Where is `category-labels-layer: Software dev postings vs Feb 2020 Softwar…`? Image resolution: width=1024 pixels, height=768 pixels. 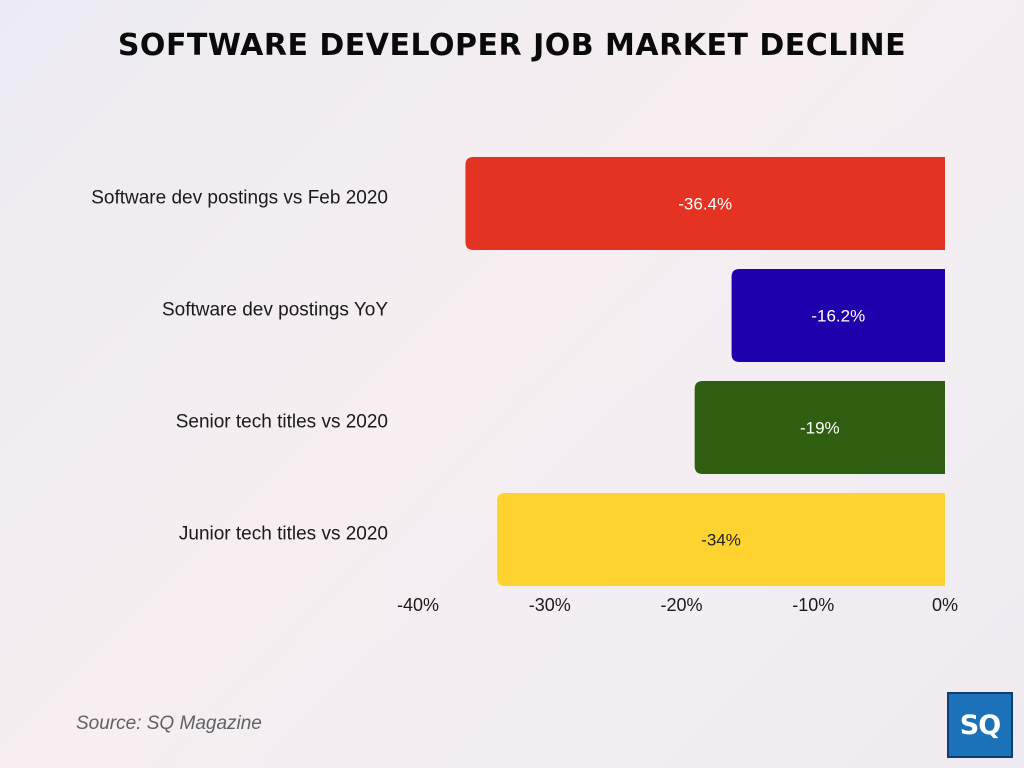
category-labels-layer: Software dev postings vs Feb 2020 Softwar… is located at coordinates (239, 366).